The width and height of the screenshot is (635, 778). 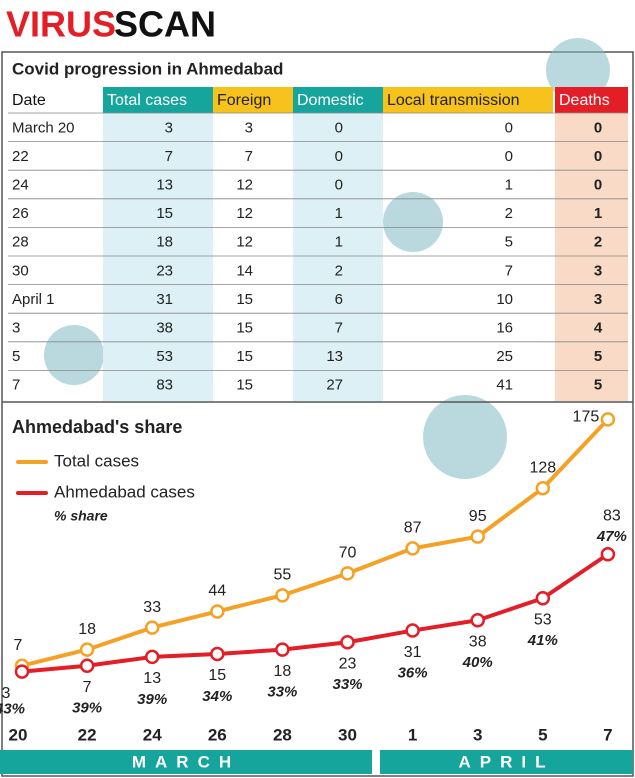 I want to click on table-cell: 24, so click(x=20, y=184).